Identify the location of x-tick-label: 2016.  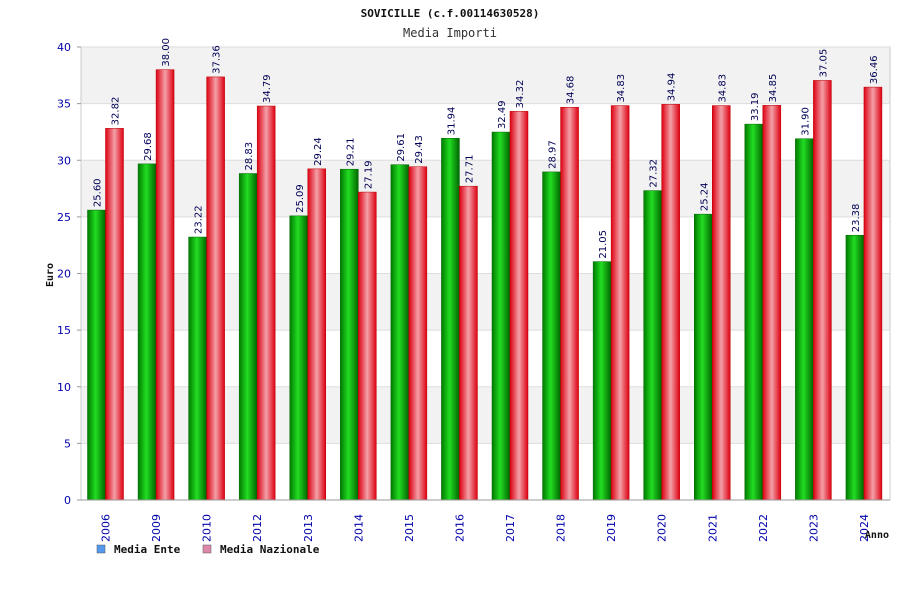
(459, 528).